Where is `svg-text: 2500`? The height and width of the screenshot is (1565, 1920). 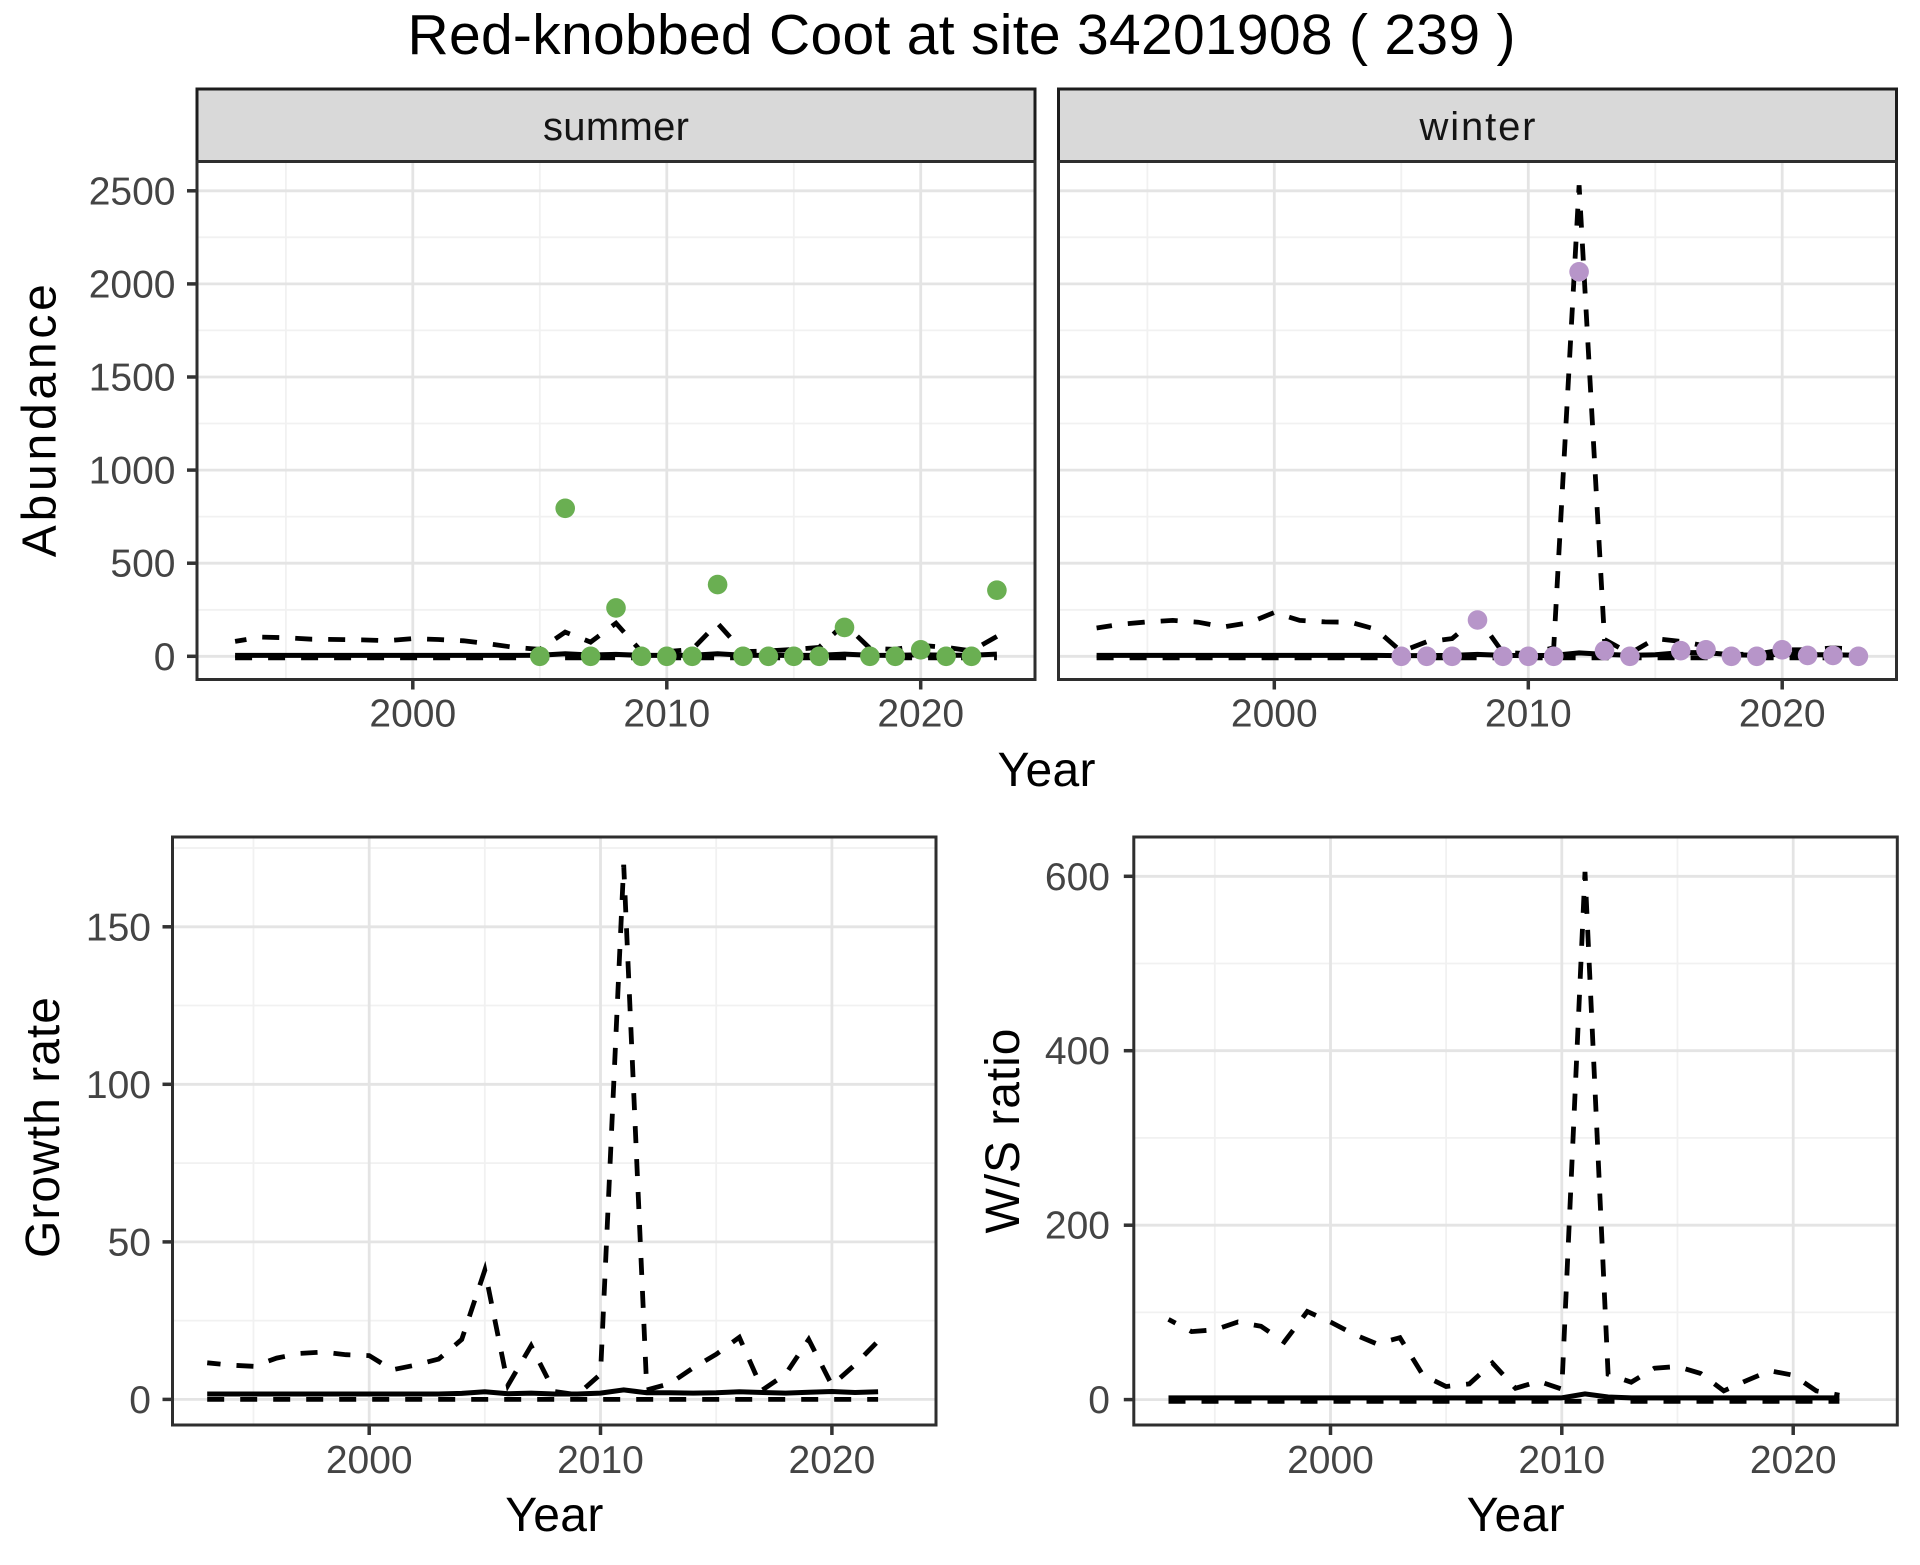 svg-text: 2500 is located at coordinates (132, 191).